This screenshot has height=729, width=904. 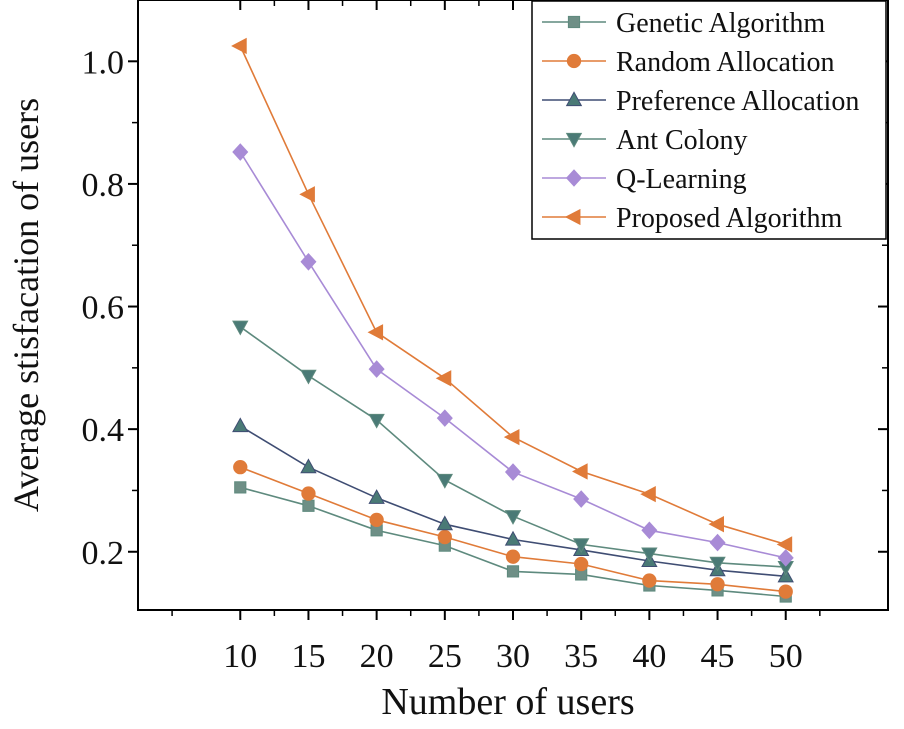 I want to click on legend-label: Q-Learning, so click(x=681, y=179).